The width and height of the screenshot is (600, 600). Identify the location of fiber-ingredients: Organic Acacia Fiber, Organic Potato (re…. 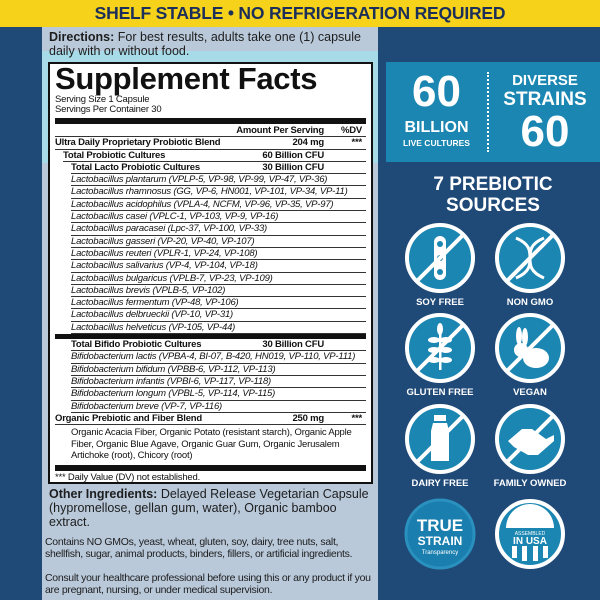
(211, 444).